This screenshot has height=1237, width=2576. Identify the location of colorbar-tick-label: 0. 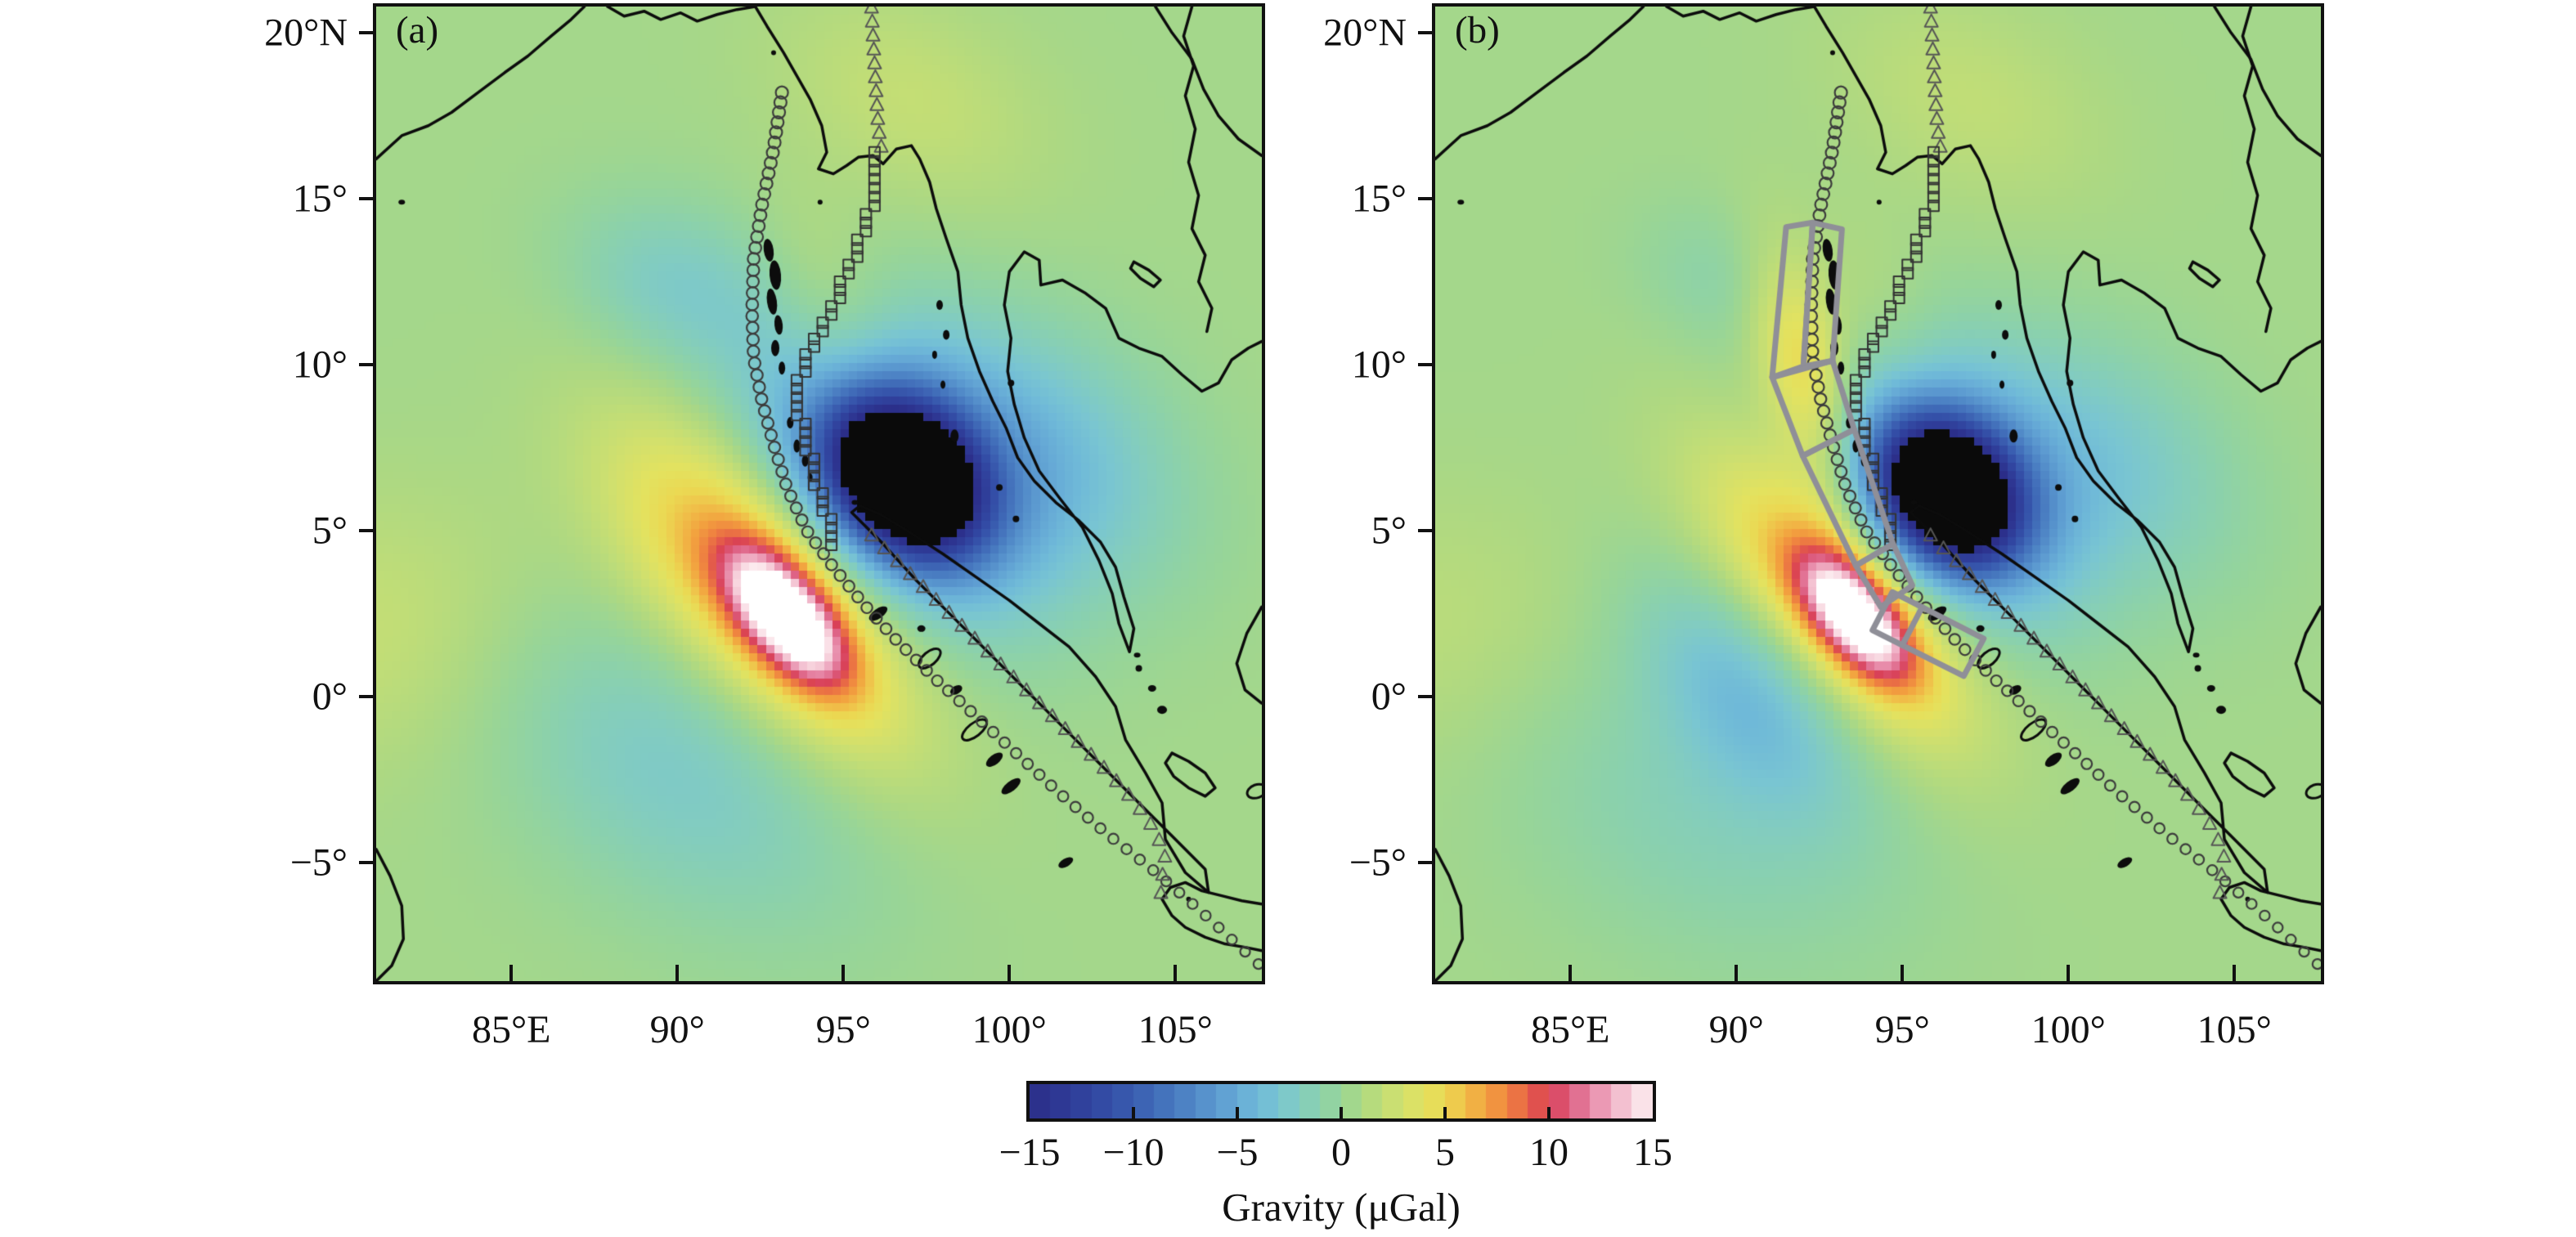
(1341, 1152).